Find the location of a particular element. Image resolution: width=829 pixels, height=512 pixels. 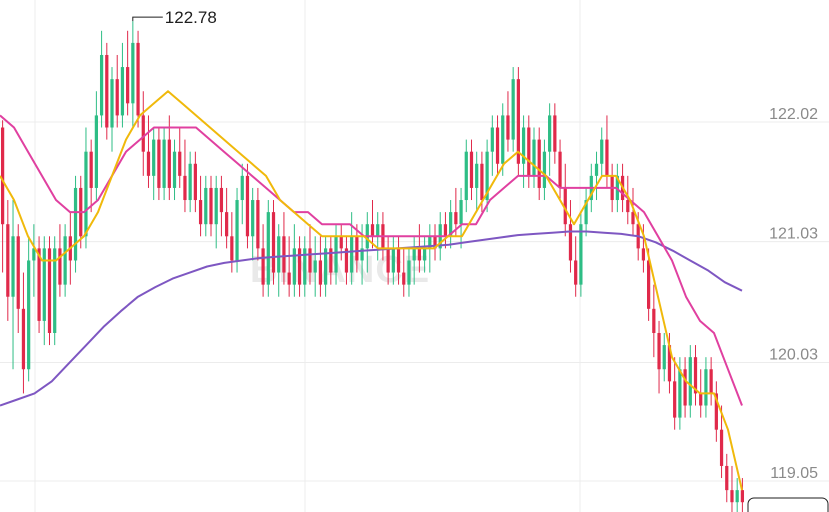

price-tag is located at coordinates (788, 504).